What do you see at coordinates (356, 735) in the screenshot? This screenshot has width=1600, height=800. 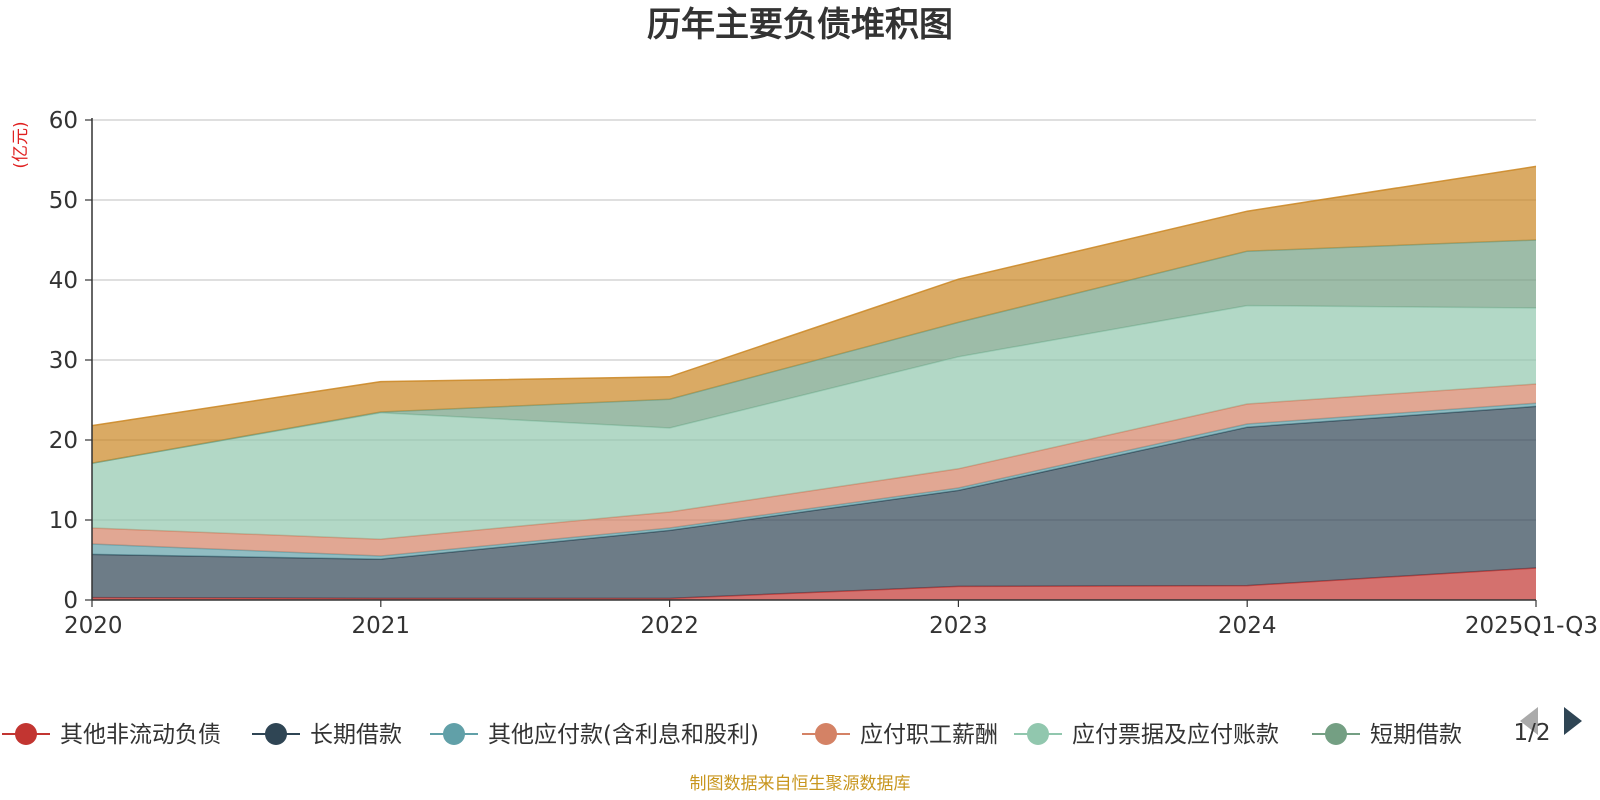 I see `legend-label: 长期借款` at bounding box center [356, 735].